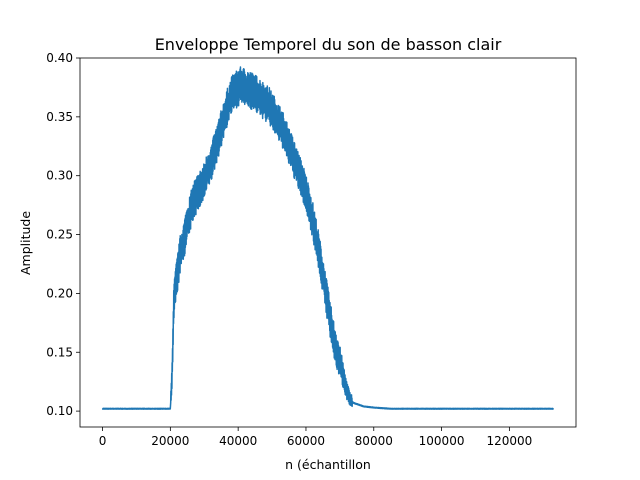  I want to click on y-tick-label: 0.30, so click(59, 176).